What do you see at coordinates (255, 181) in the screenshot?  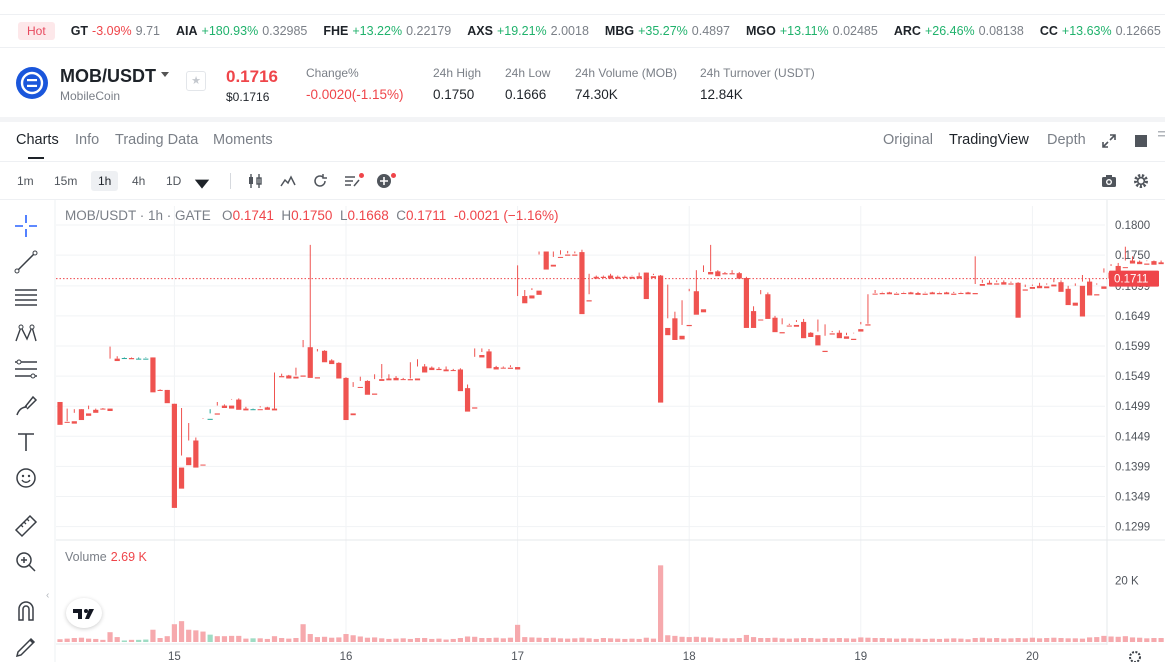 I see `candle-type-icon` at bounding box center [255, 181].